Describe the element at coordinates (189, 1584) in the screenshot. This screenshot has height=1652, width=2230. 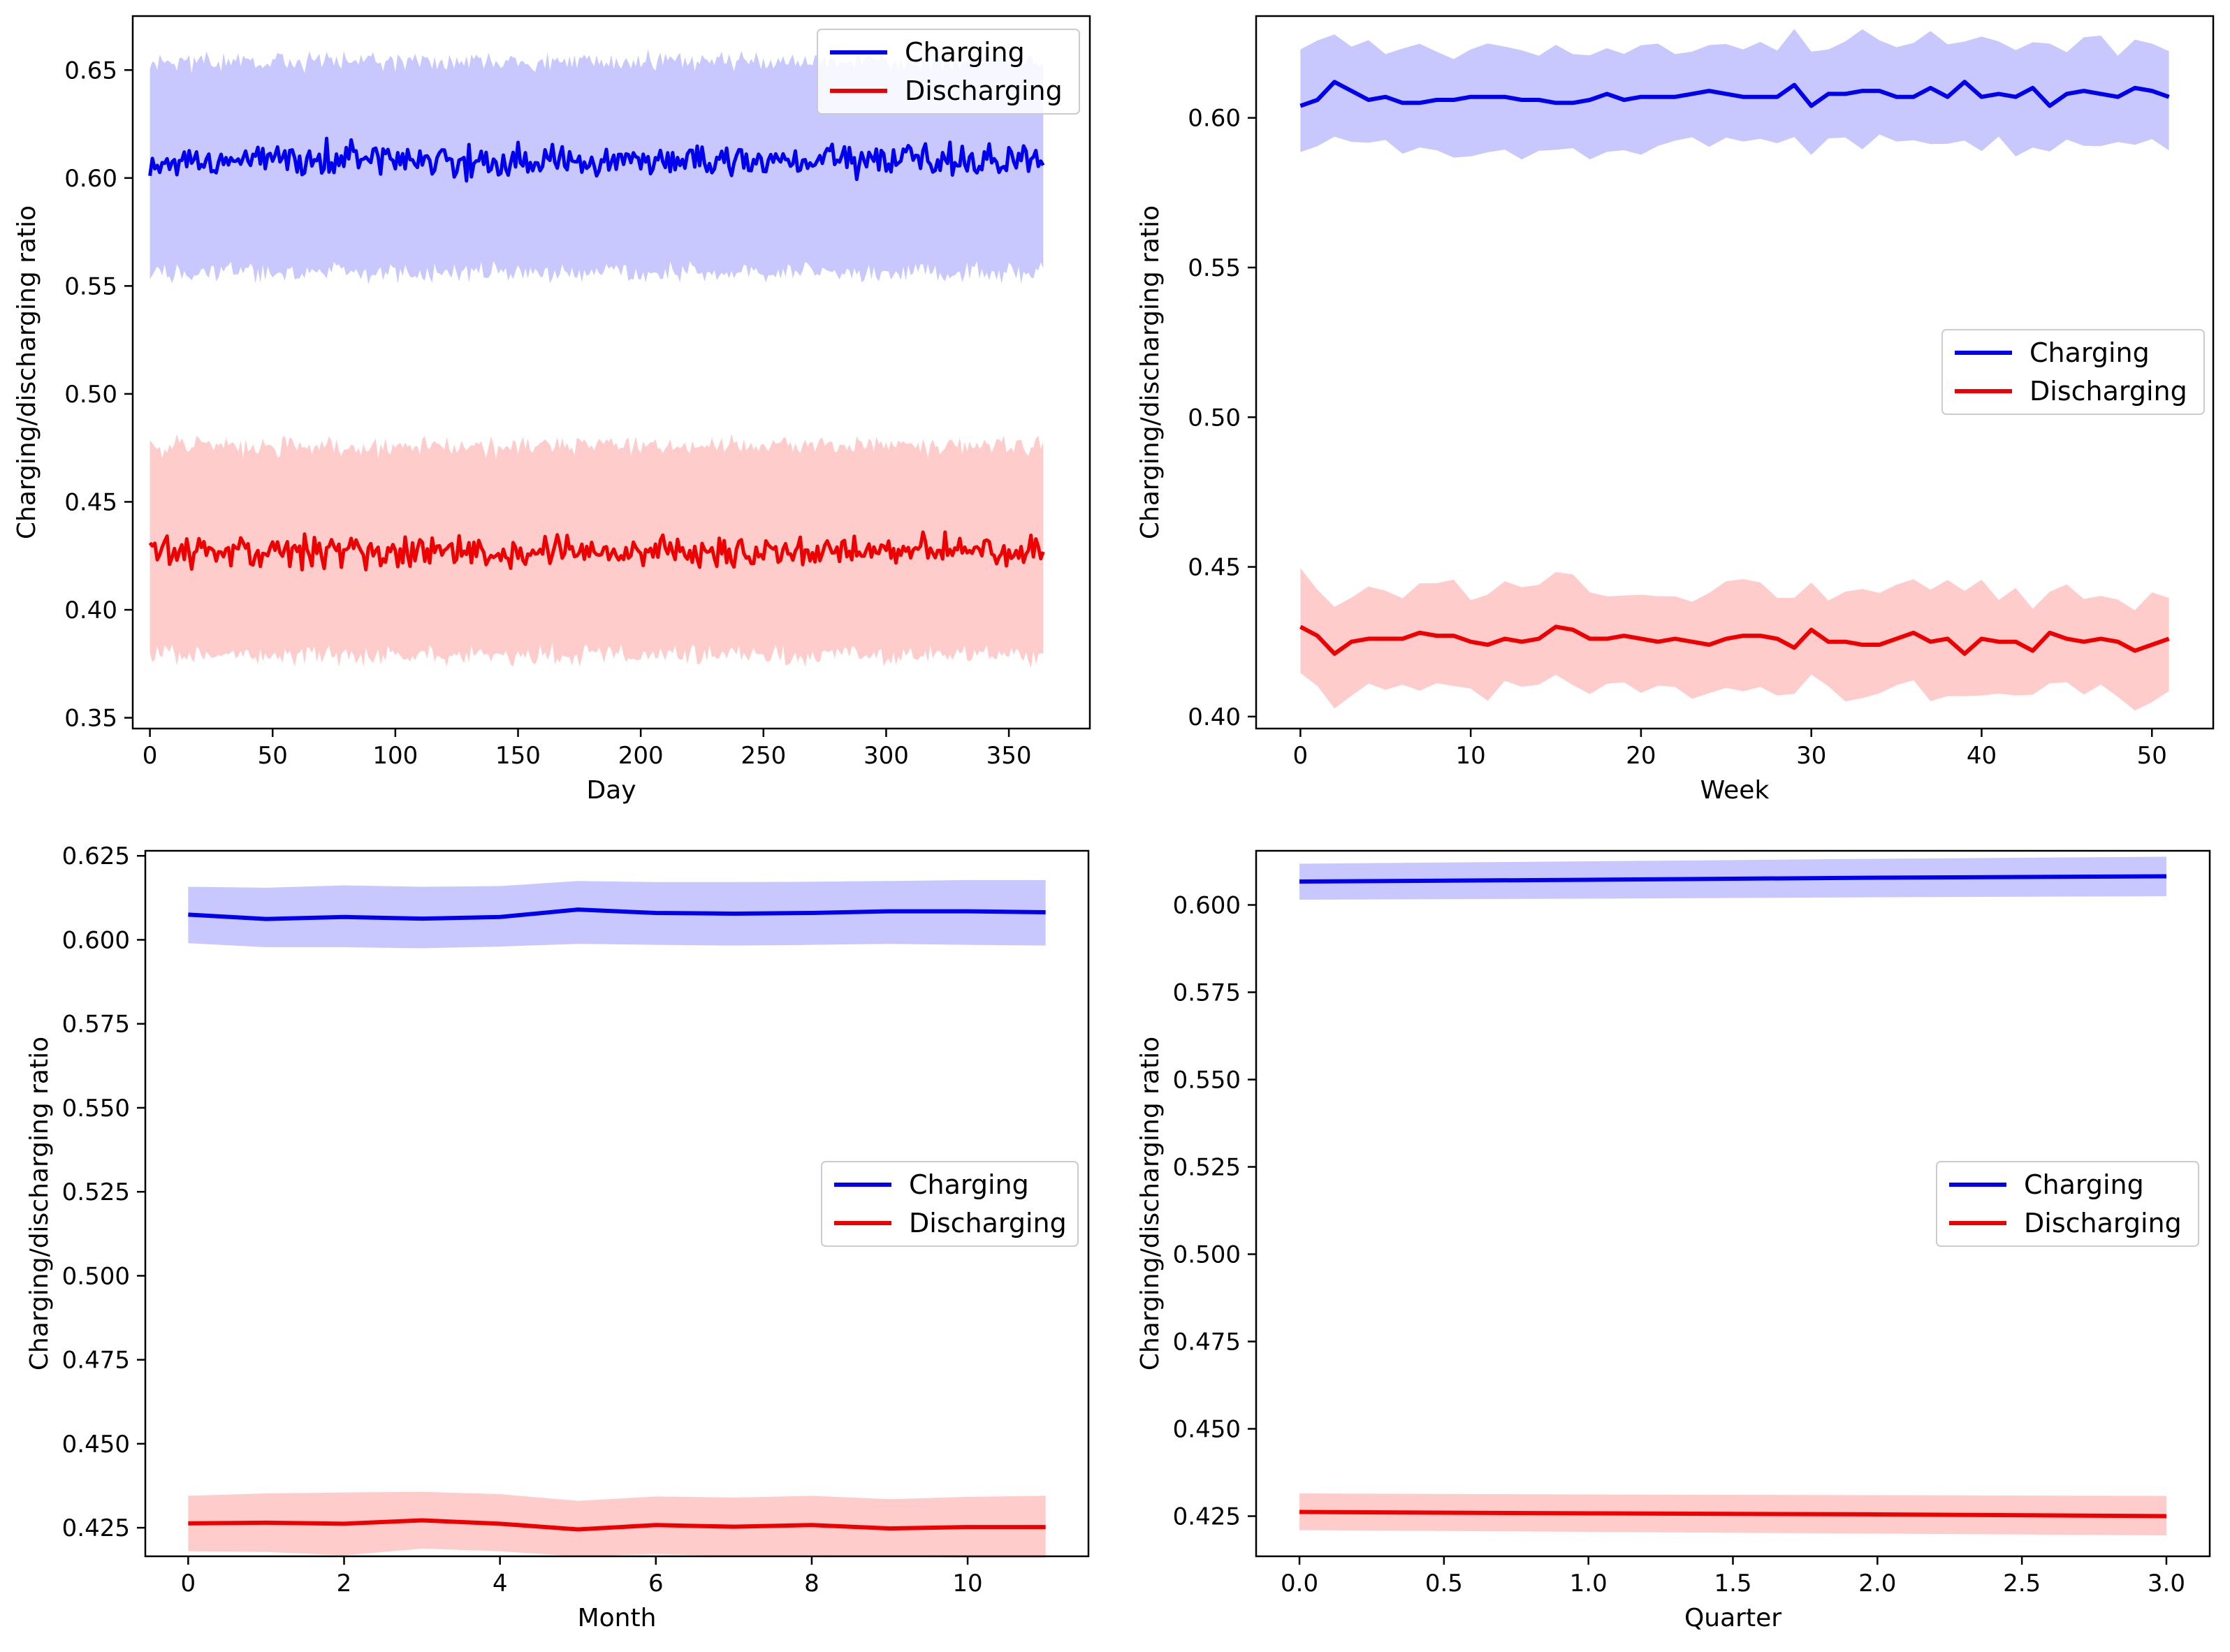
I see `x-tick-label-monthly: 0` at that location.